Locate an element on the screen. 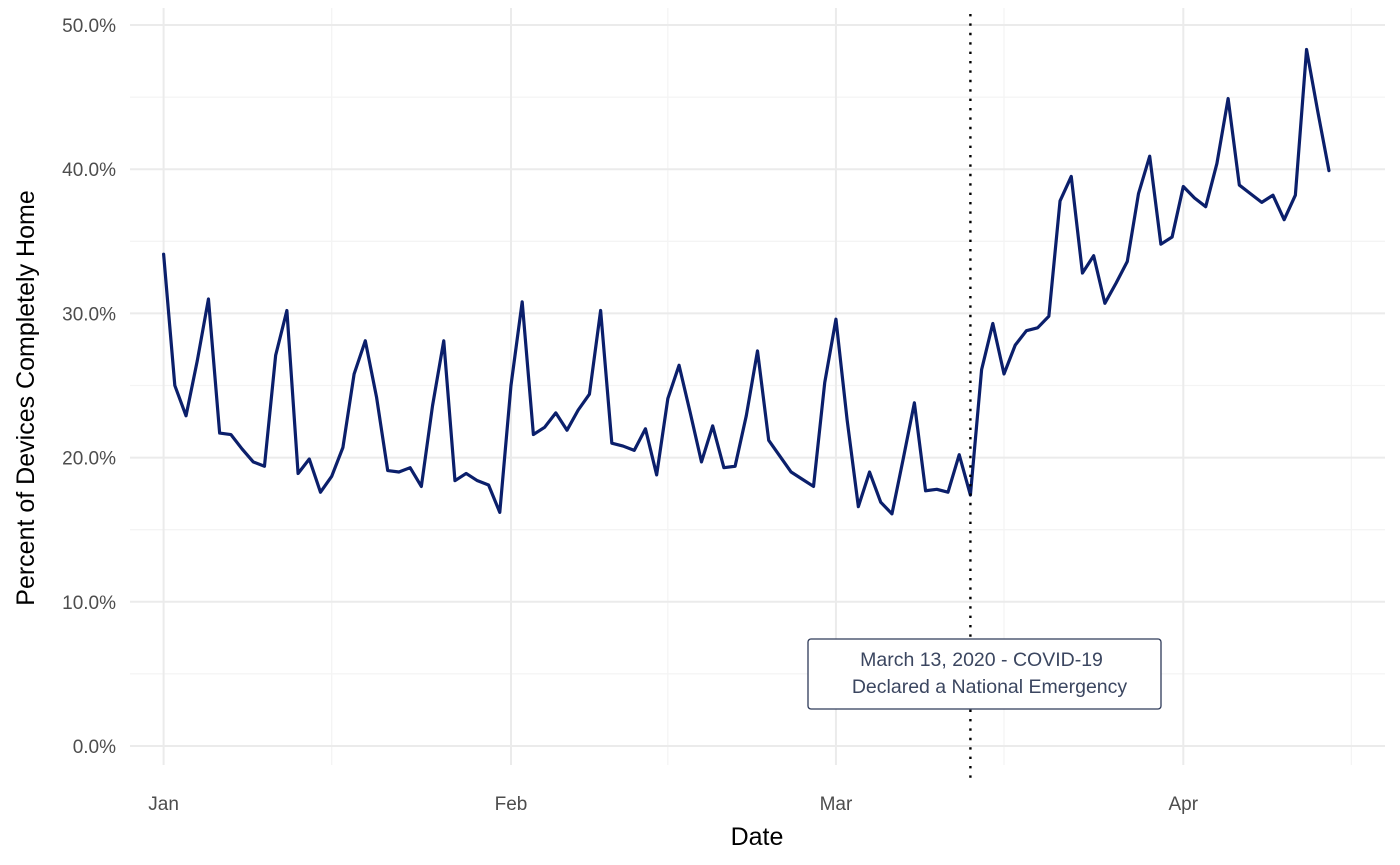 This screenshot has width=1400, height=865. y-tick-label: 20.0% is located at coordinates (89, 459).